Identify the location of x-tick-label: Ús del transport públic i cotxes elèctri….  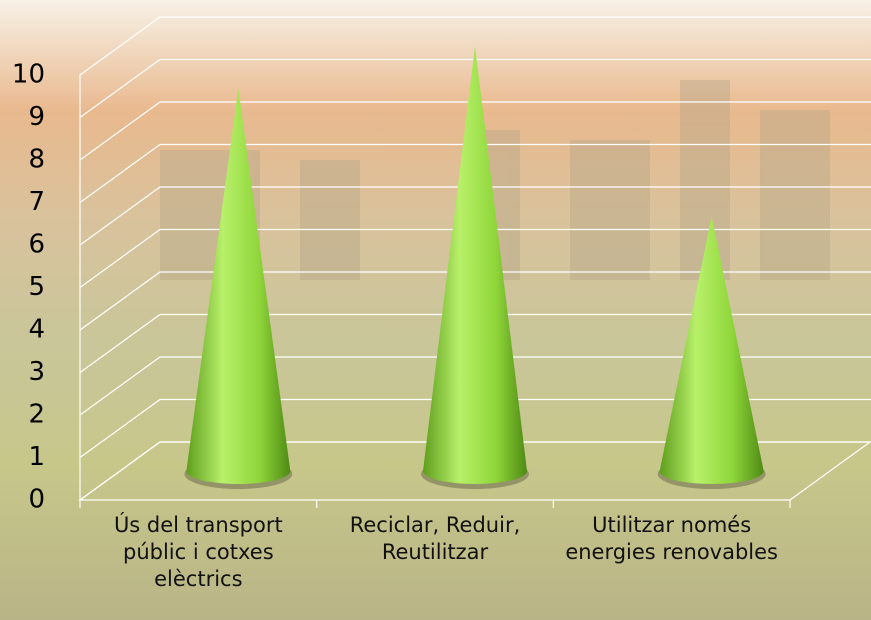
(198, 552).